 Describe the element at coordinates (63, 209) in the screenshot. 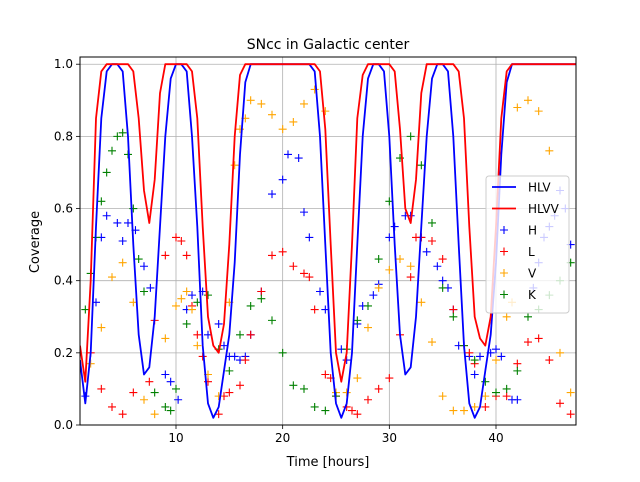

I see `y-tick-label: 0.6` at that location.